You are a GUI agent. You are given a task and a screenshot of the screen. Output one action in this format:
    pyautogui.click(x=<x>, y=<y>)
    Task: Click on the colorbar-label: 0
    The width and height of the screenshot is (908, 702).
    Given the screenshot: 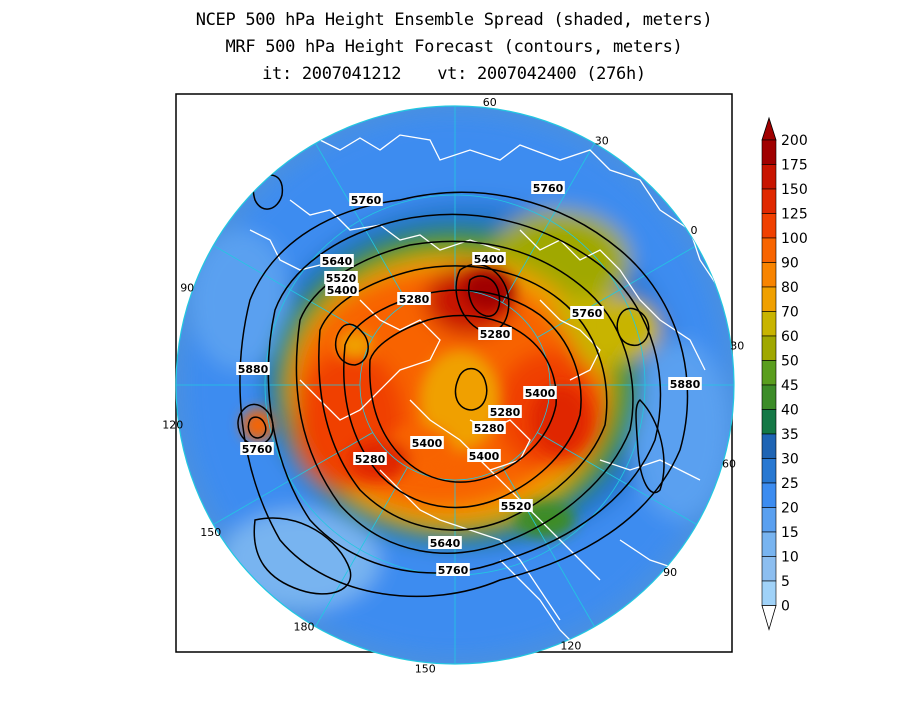 What is the action you would take?
    pyautogui.click(x=785, y=607)
    